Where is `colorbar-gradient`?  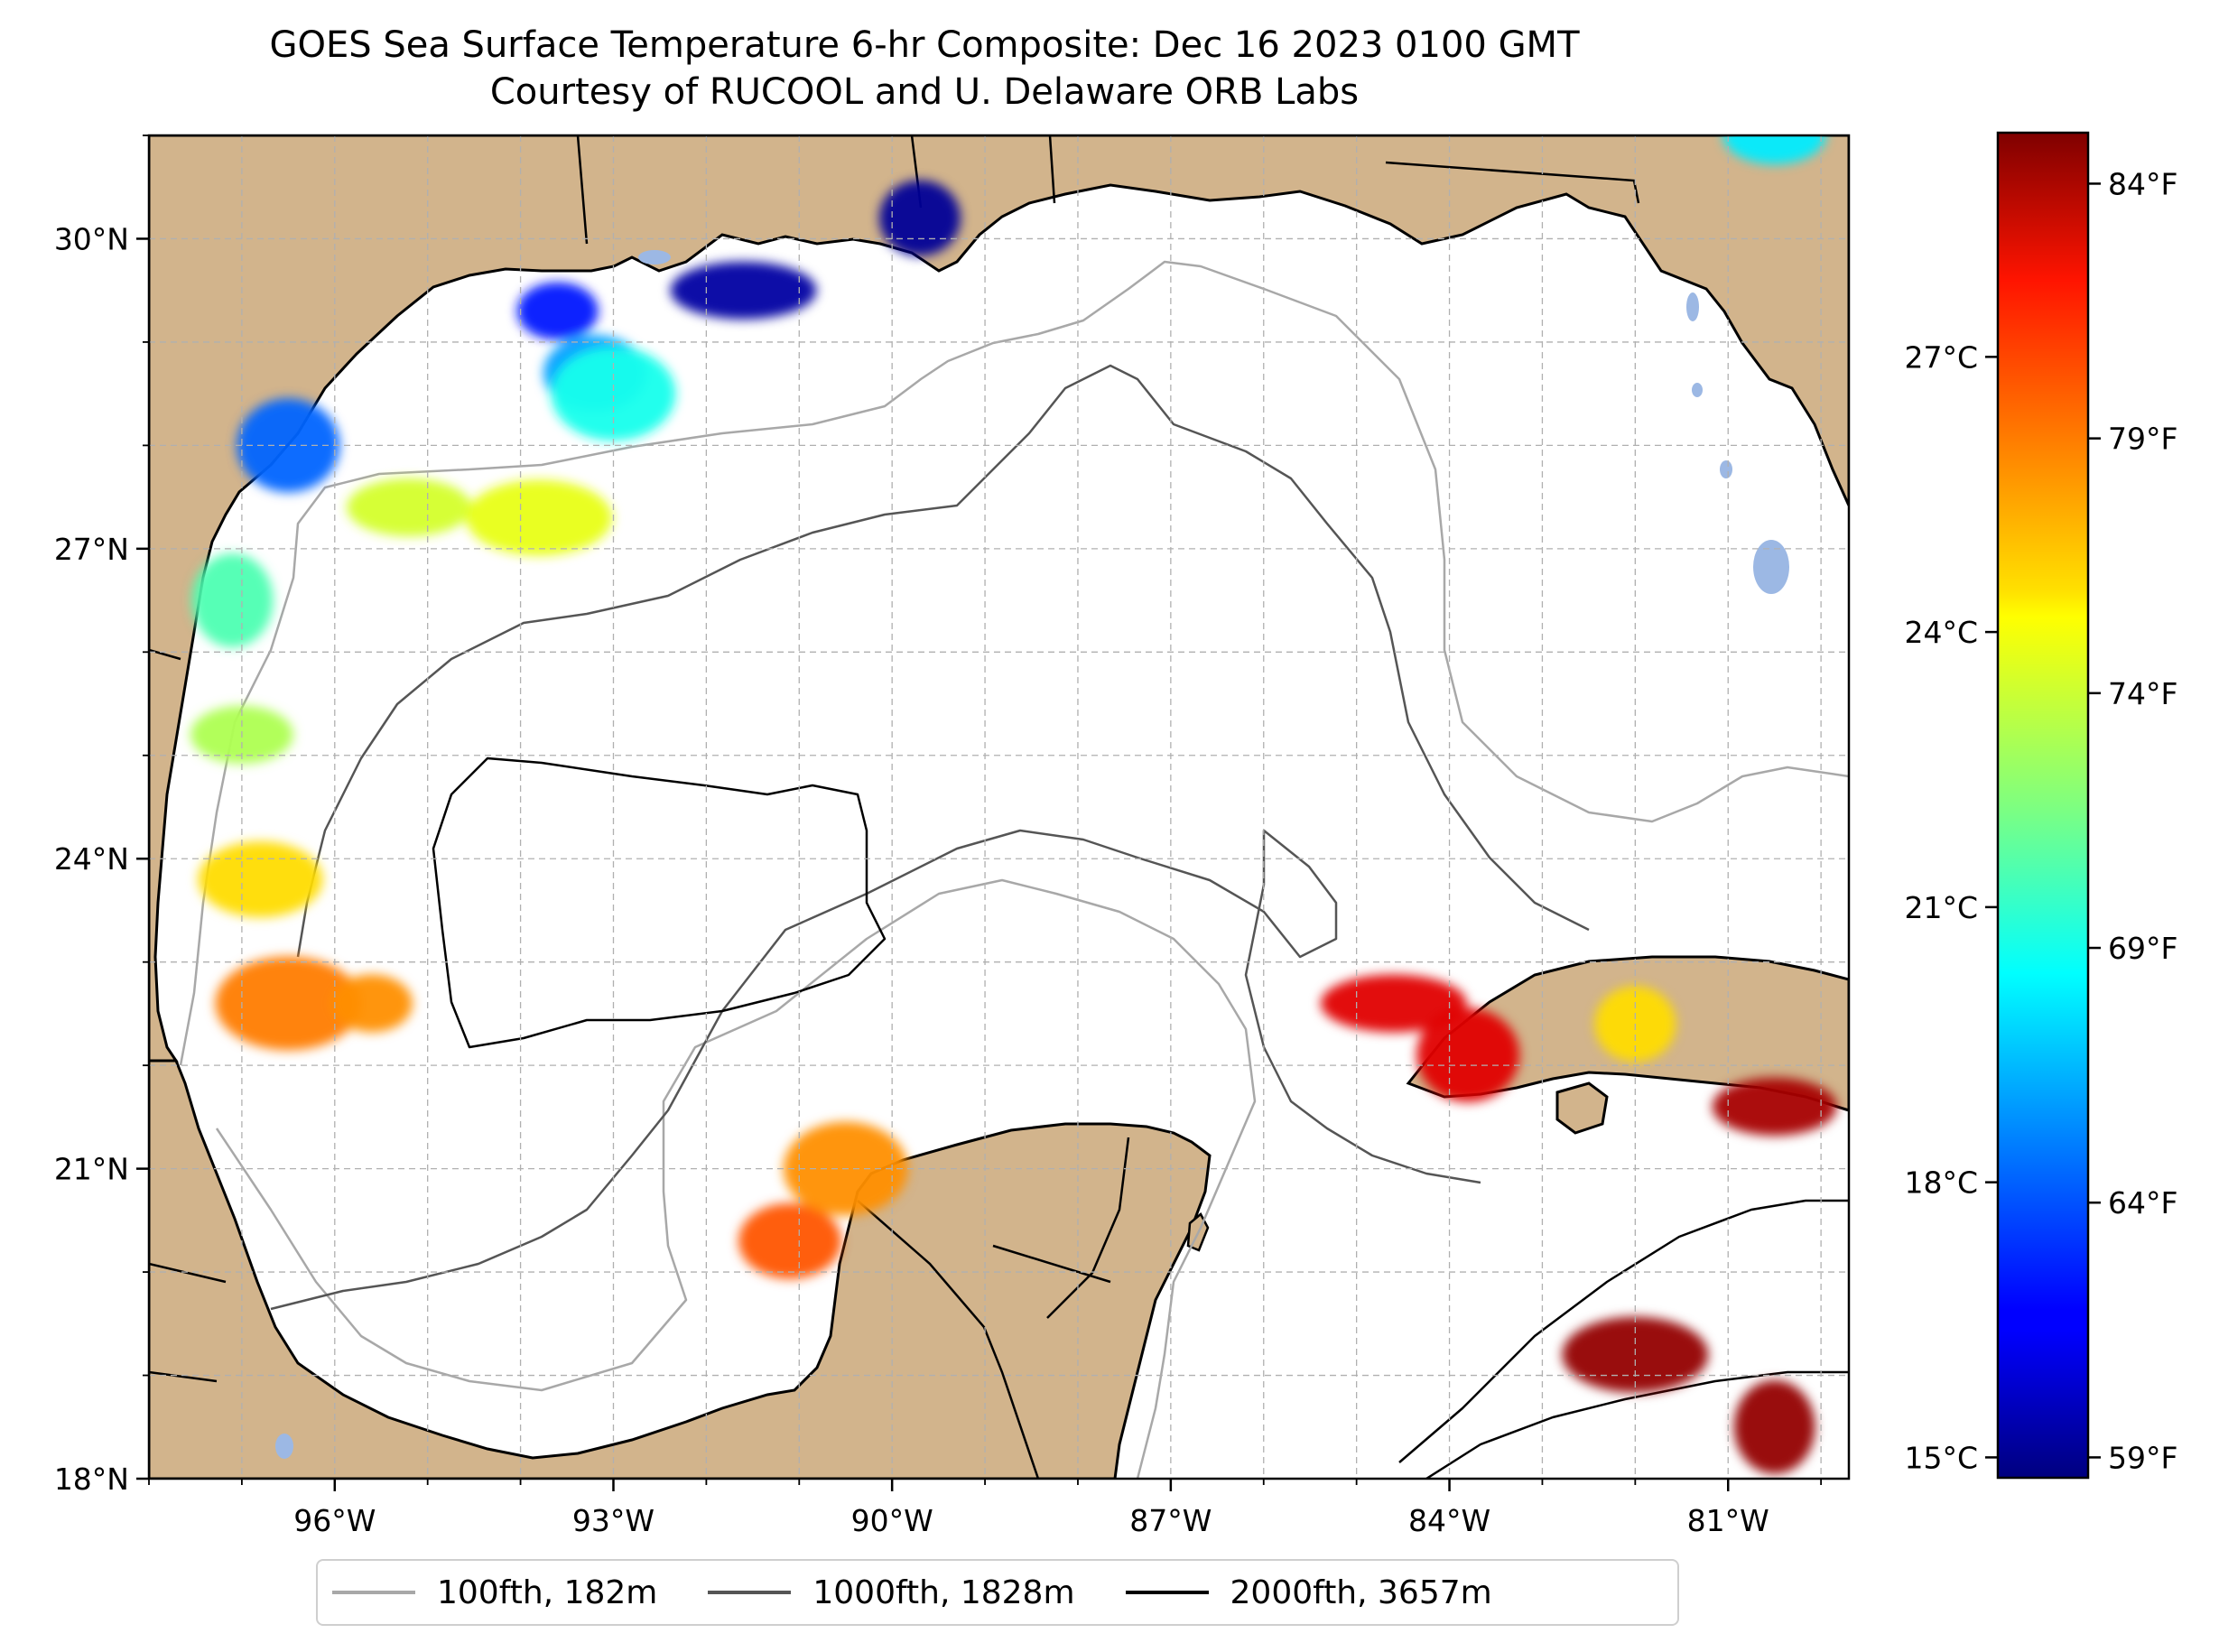
colorbar-gradient is located at coordinates (2043, 805).